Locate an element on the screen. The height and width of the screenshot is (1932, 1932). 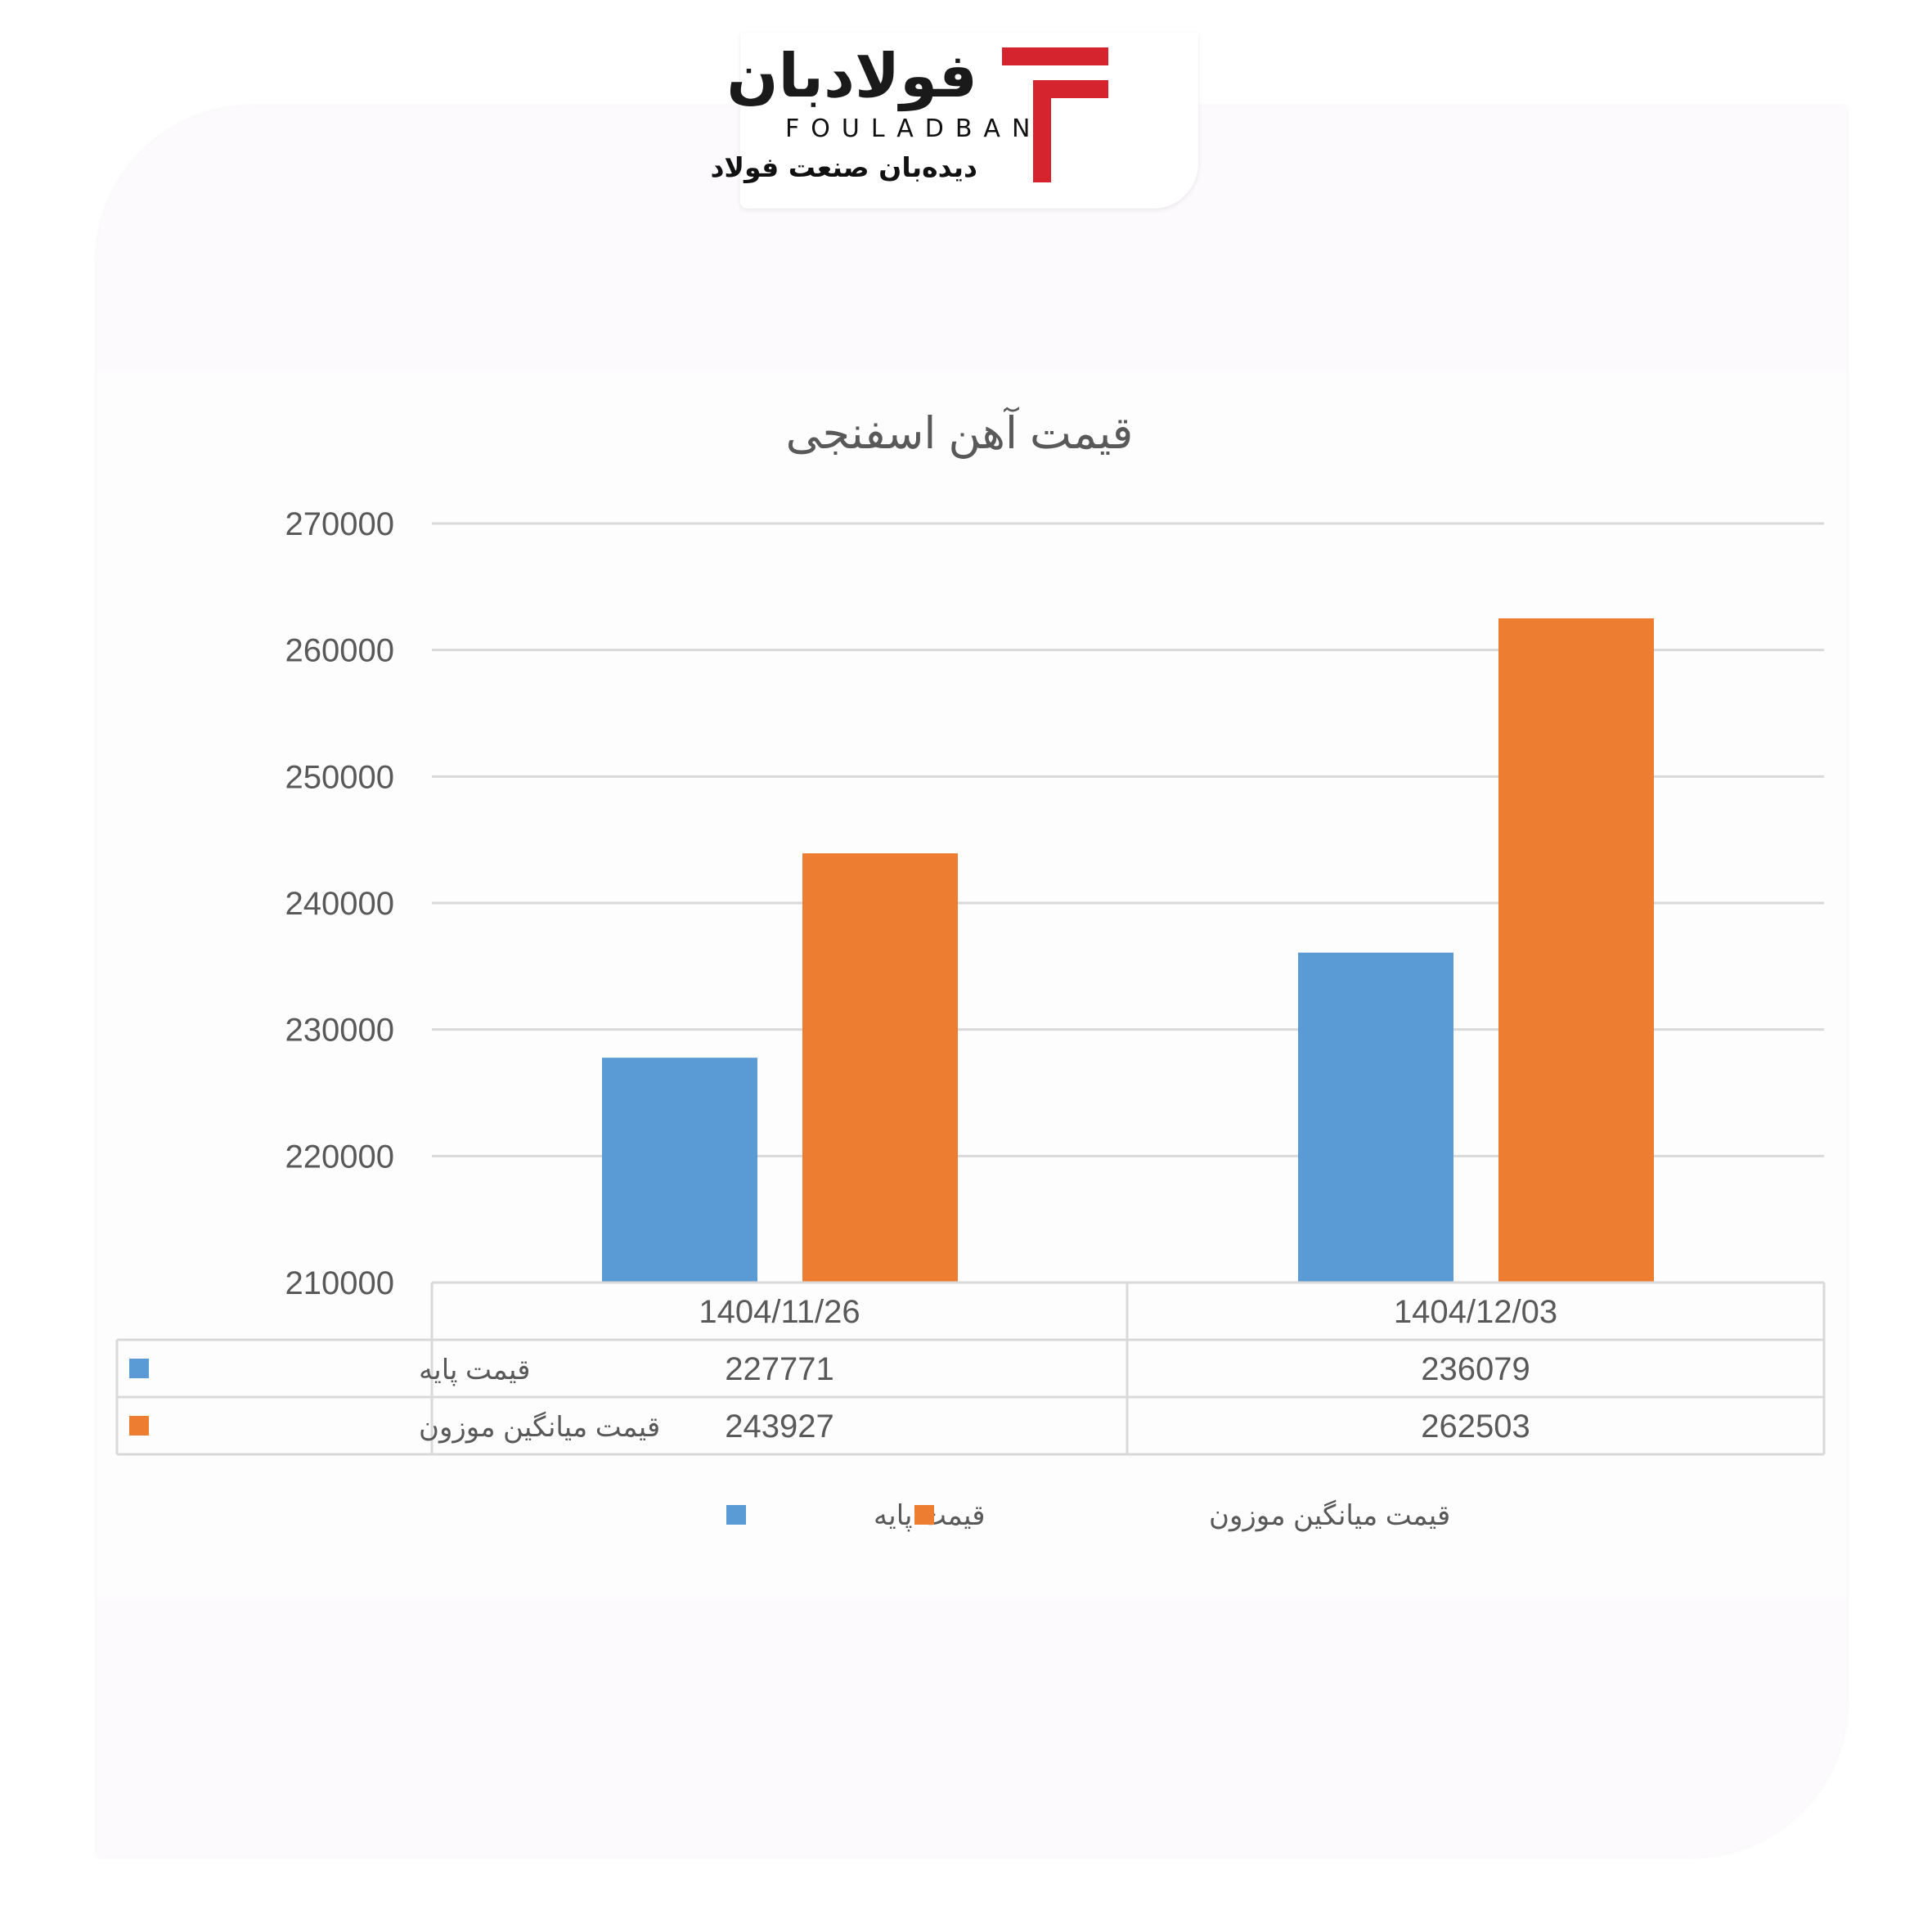
table-series-label: قیمت میانگین موزون is located at coordinates (540, 1428).